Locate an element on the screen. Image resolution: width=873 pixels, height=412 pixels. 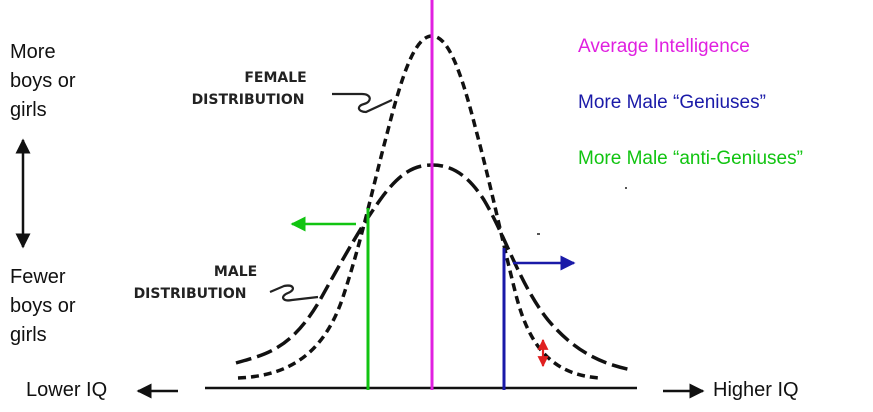
y-axis-top-line-2: boys or is located at coordinates (43, 81).